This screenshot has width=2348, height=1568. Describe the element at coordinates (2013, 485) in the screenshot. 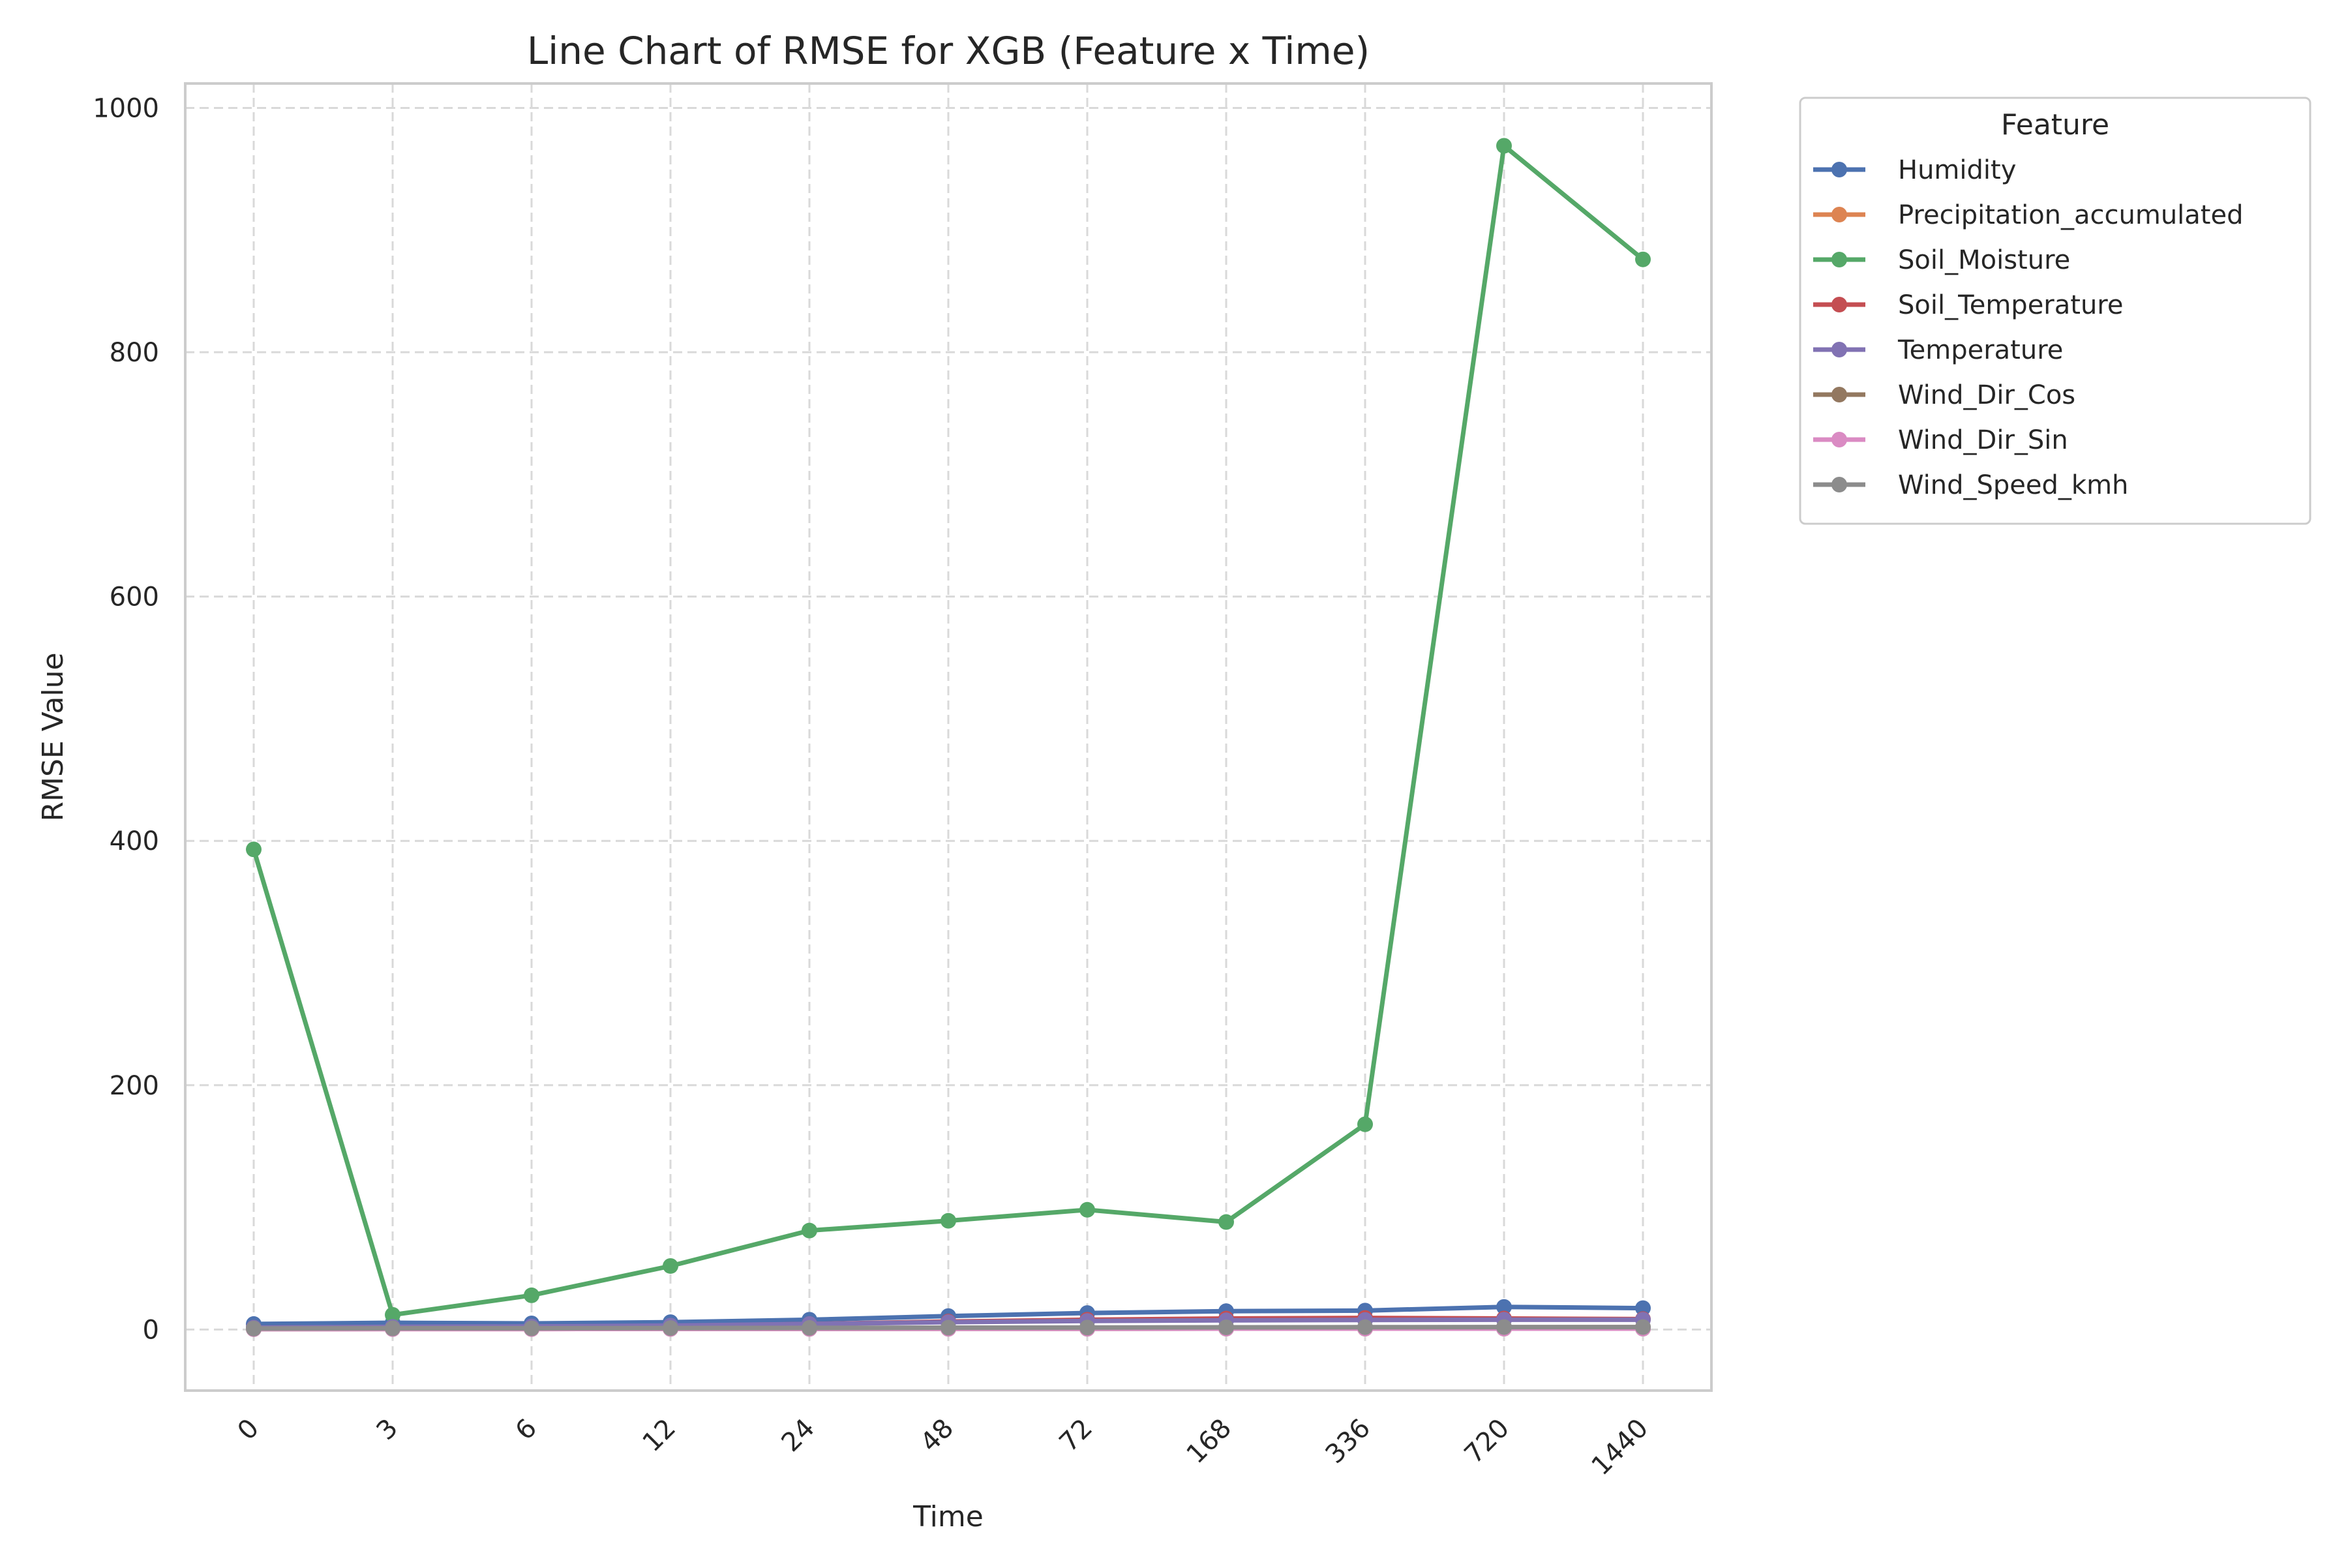

I see `legend-label: Wind_Speed_kmh` at that location.